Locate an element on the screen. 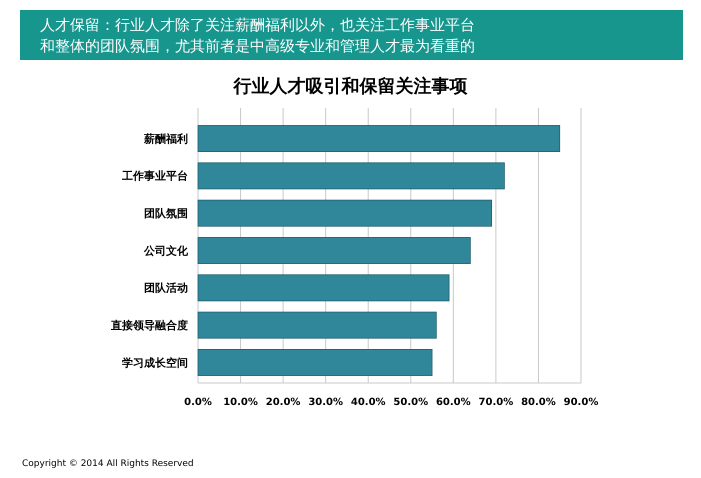 The height and width of the screenshot is (478, 701). y-tick-label: 学习成长空间 is located at coordinates (155, 363).